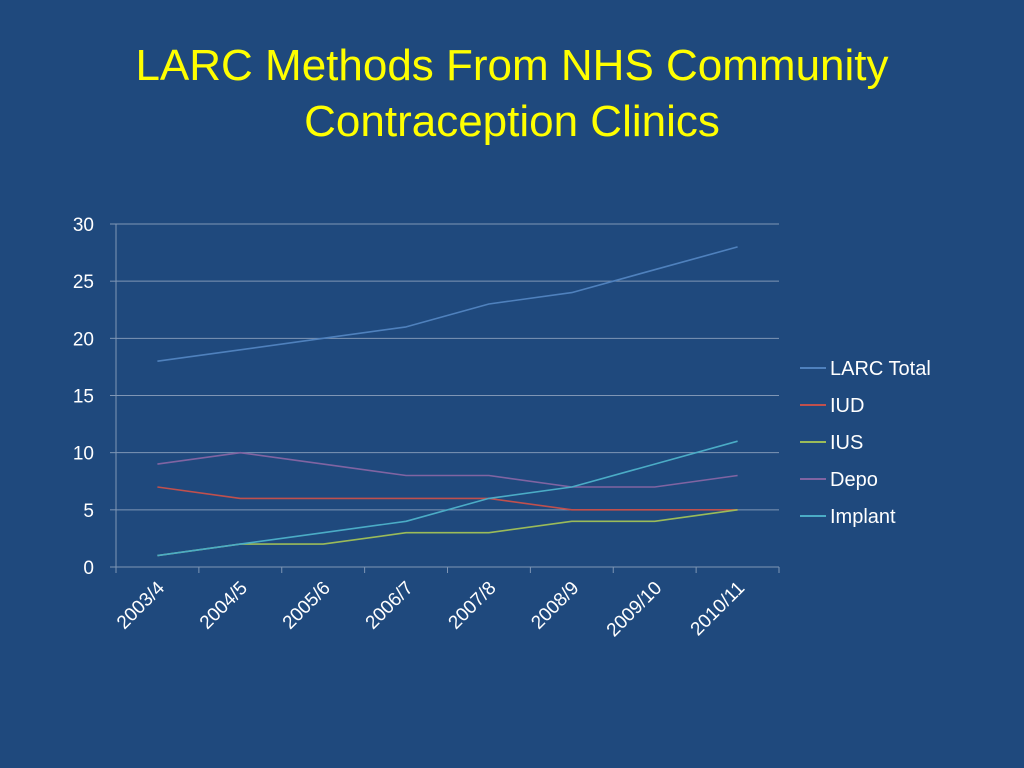 This screenshot has width=1024, height=768. I want to click on y-tick-label: 0, so click(88, 568).